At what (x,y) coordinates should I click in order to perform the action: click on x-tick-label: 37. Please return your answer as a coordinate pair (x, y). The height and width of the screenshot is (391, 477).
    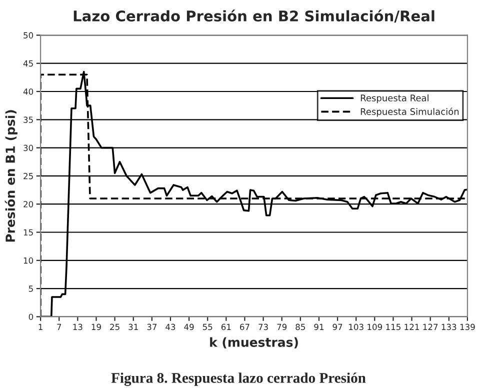
    Looking at the image, I should click on (152, 327).